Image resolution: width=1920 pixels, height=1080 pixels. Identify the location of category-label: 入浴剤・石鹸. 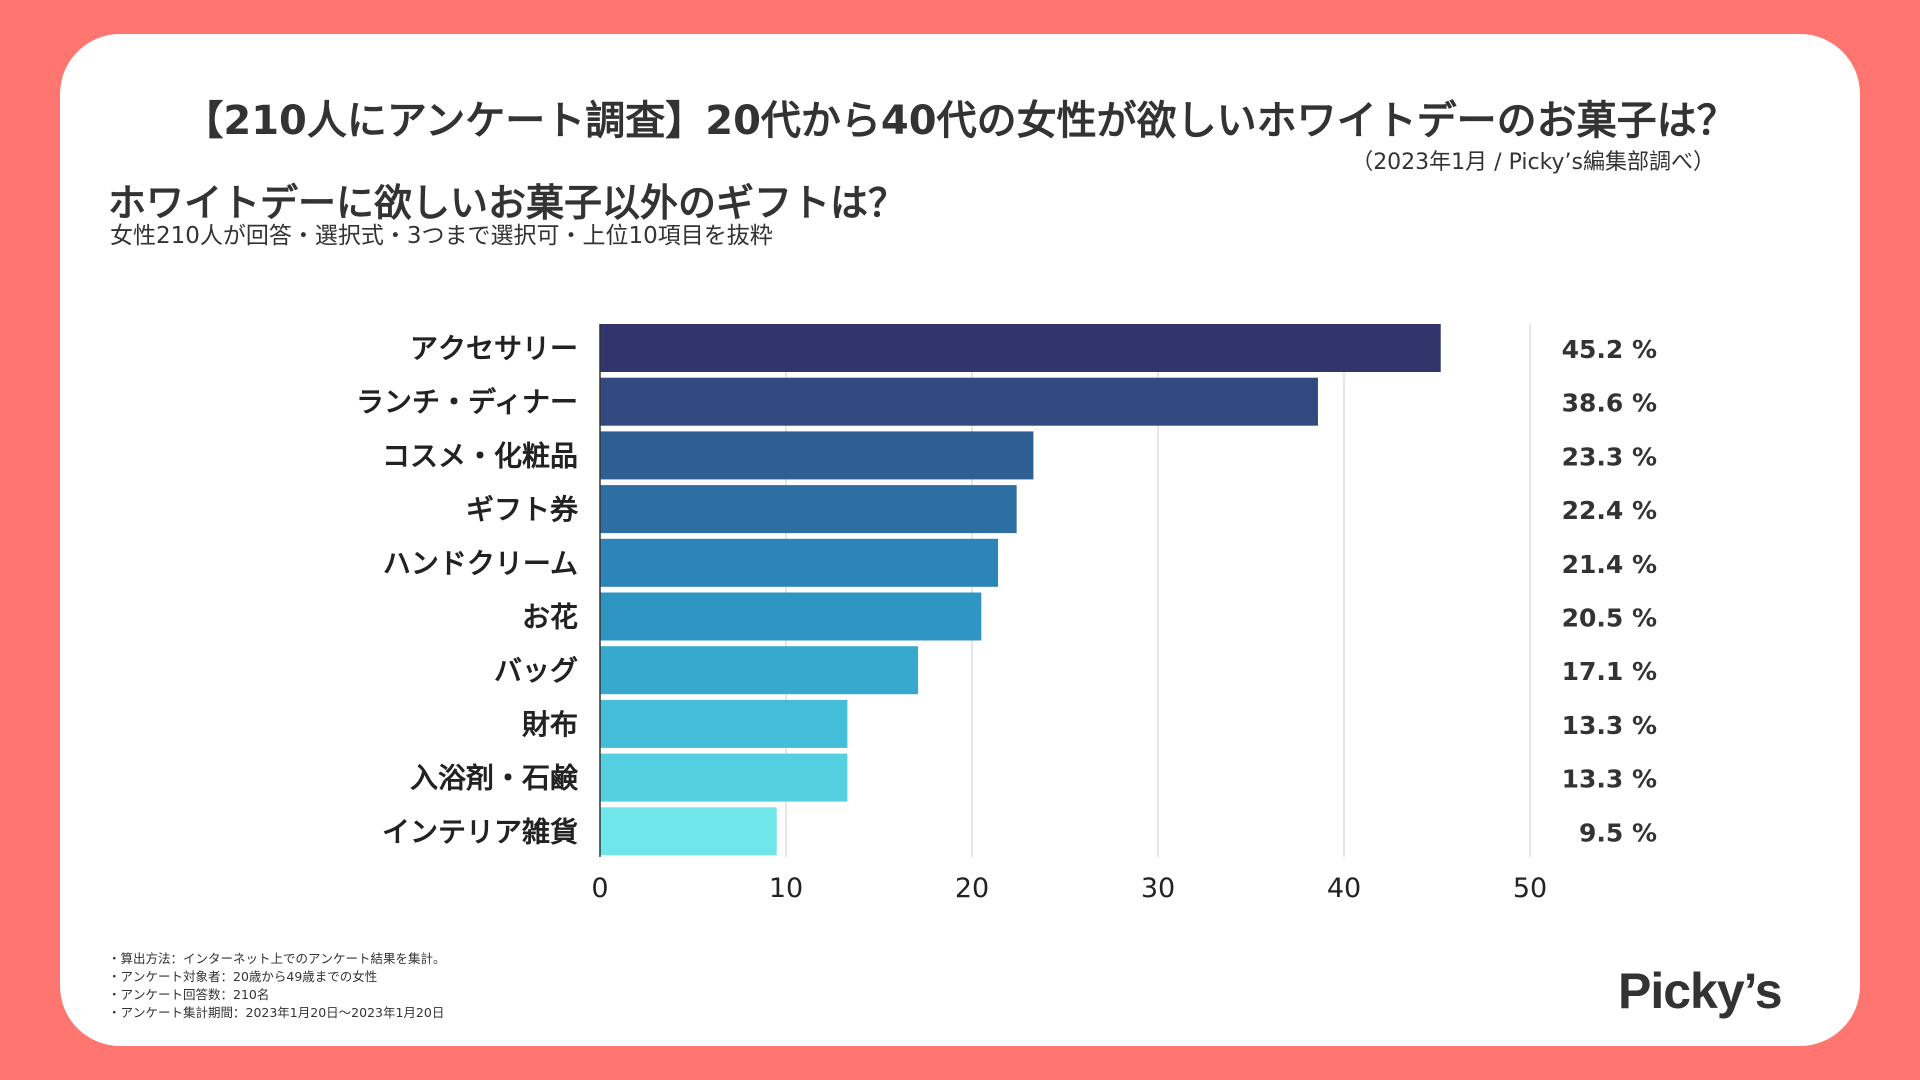
(494, 778).